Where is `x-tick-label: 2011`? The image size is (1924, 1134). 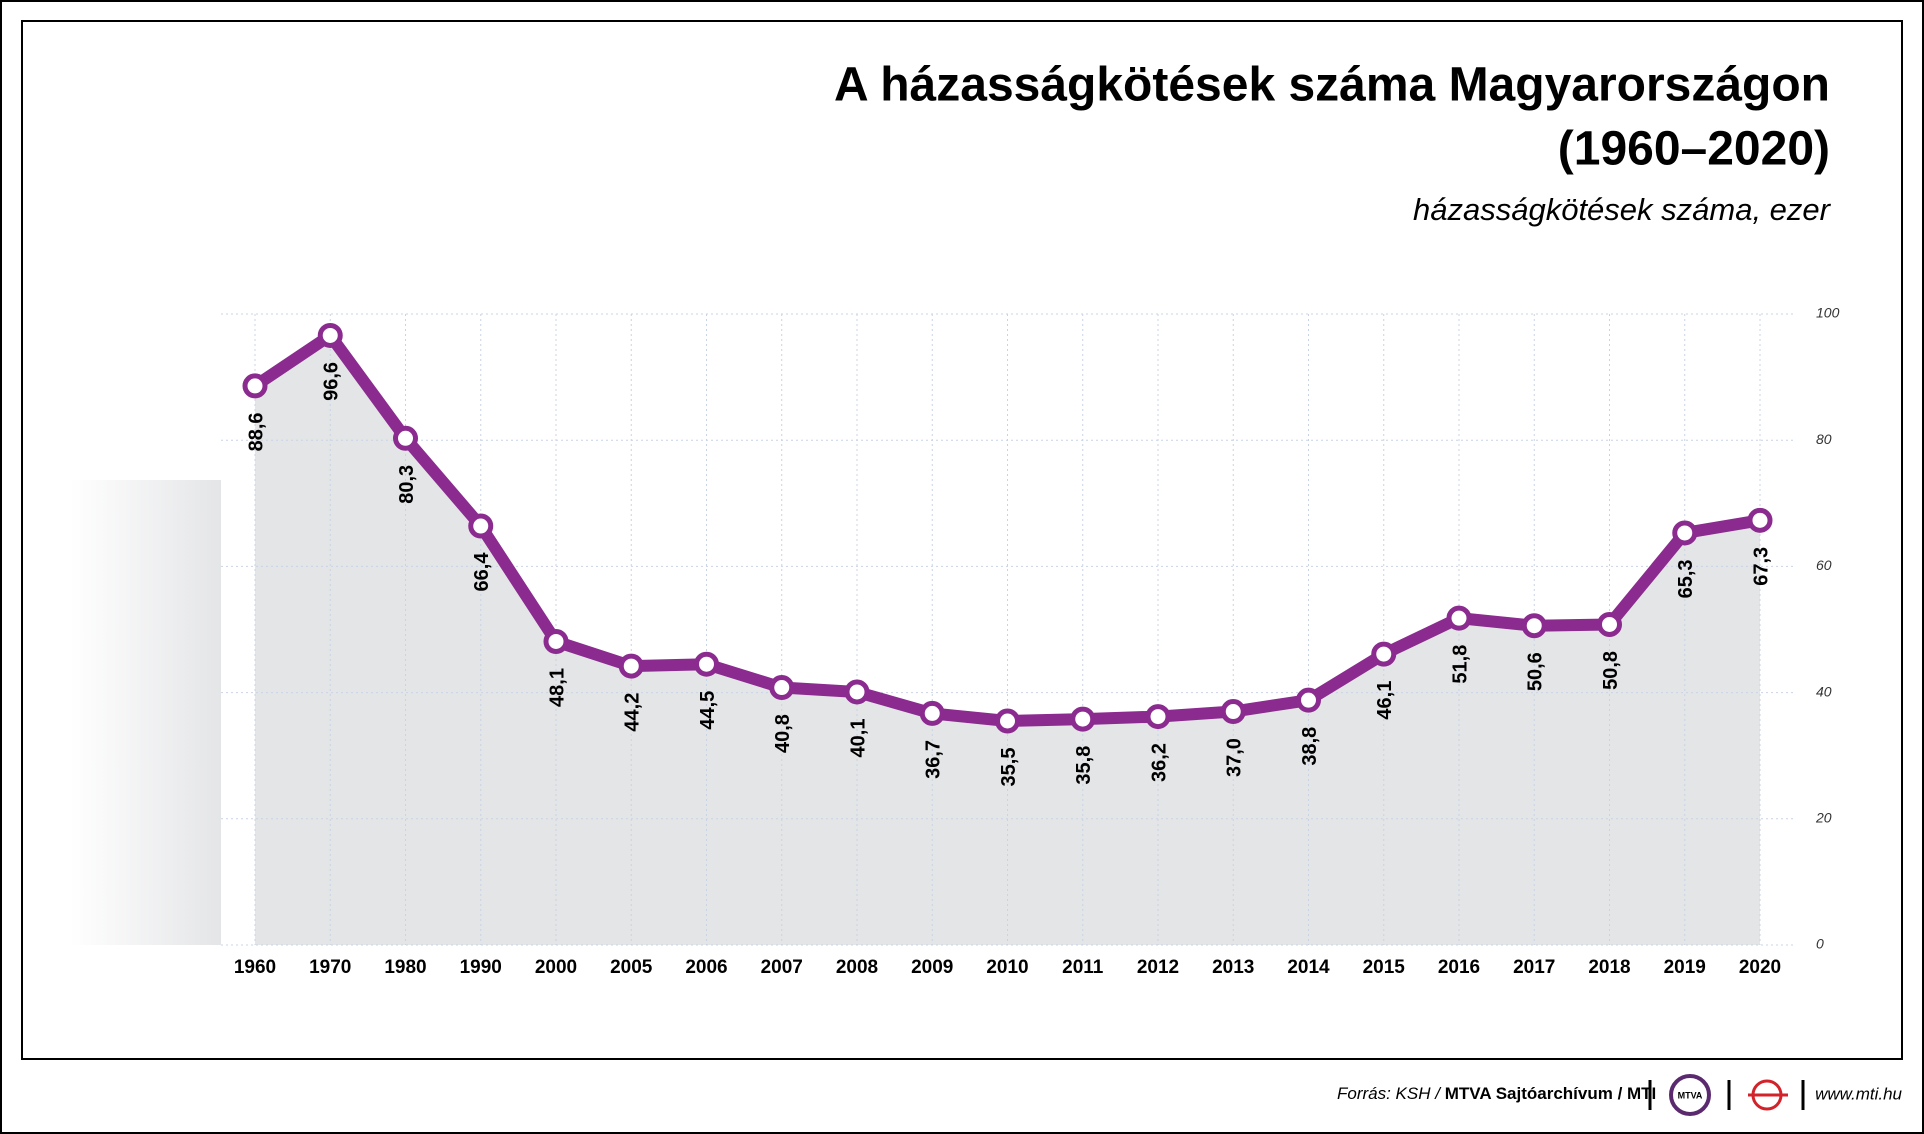 x-tick-label: 2011 is located at coordinates (1083, 967).